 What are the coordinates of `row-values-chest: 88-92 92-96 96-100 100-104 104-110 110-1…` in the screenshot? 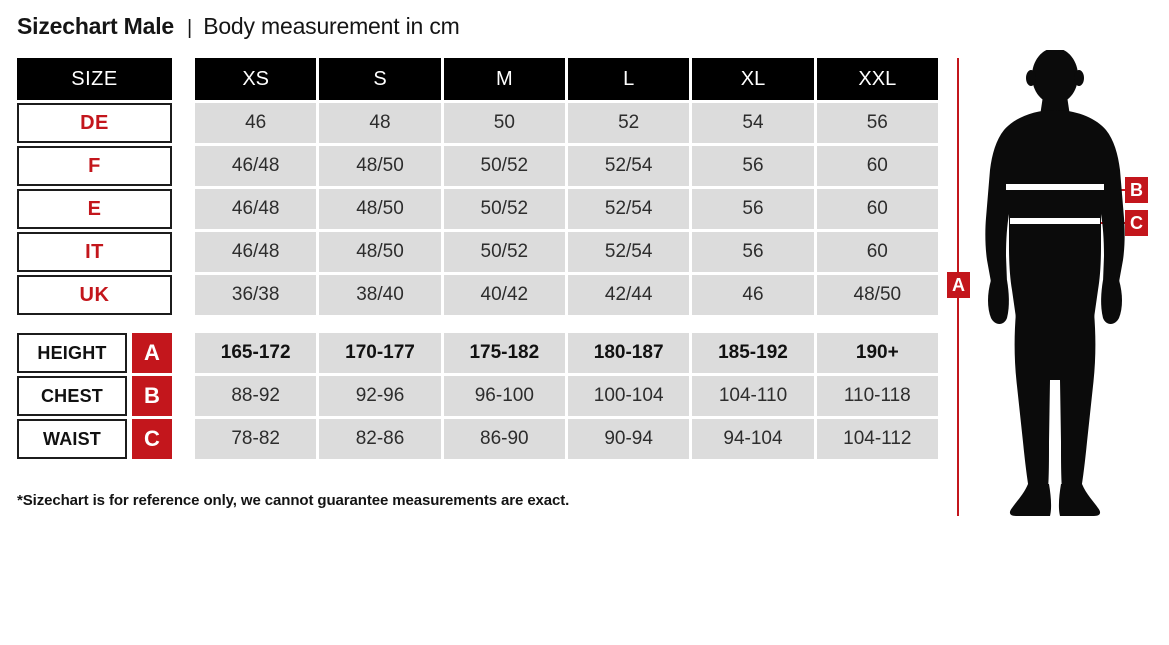 It's located at (566, 396).